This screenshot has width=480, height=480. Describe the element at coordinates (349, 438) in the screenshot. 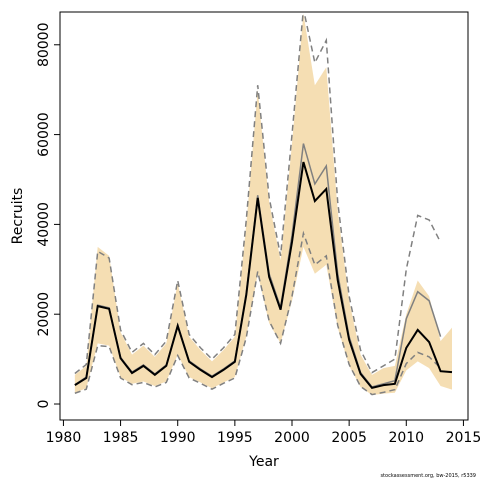

I see `x-tick-label: 2005` at that location.